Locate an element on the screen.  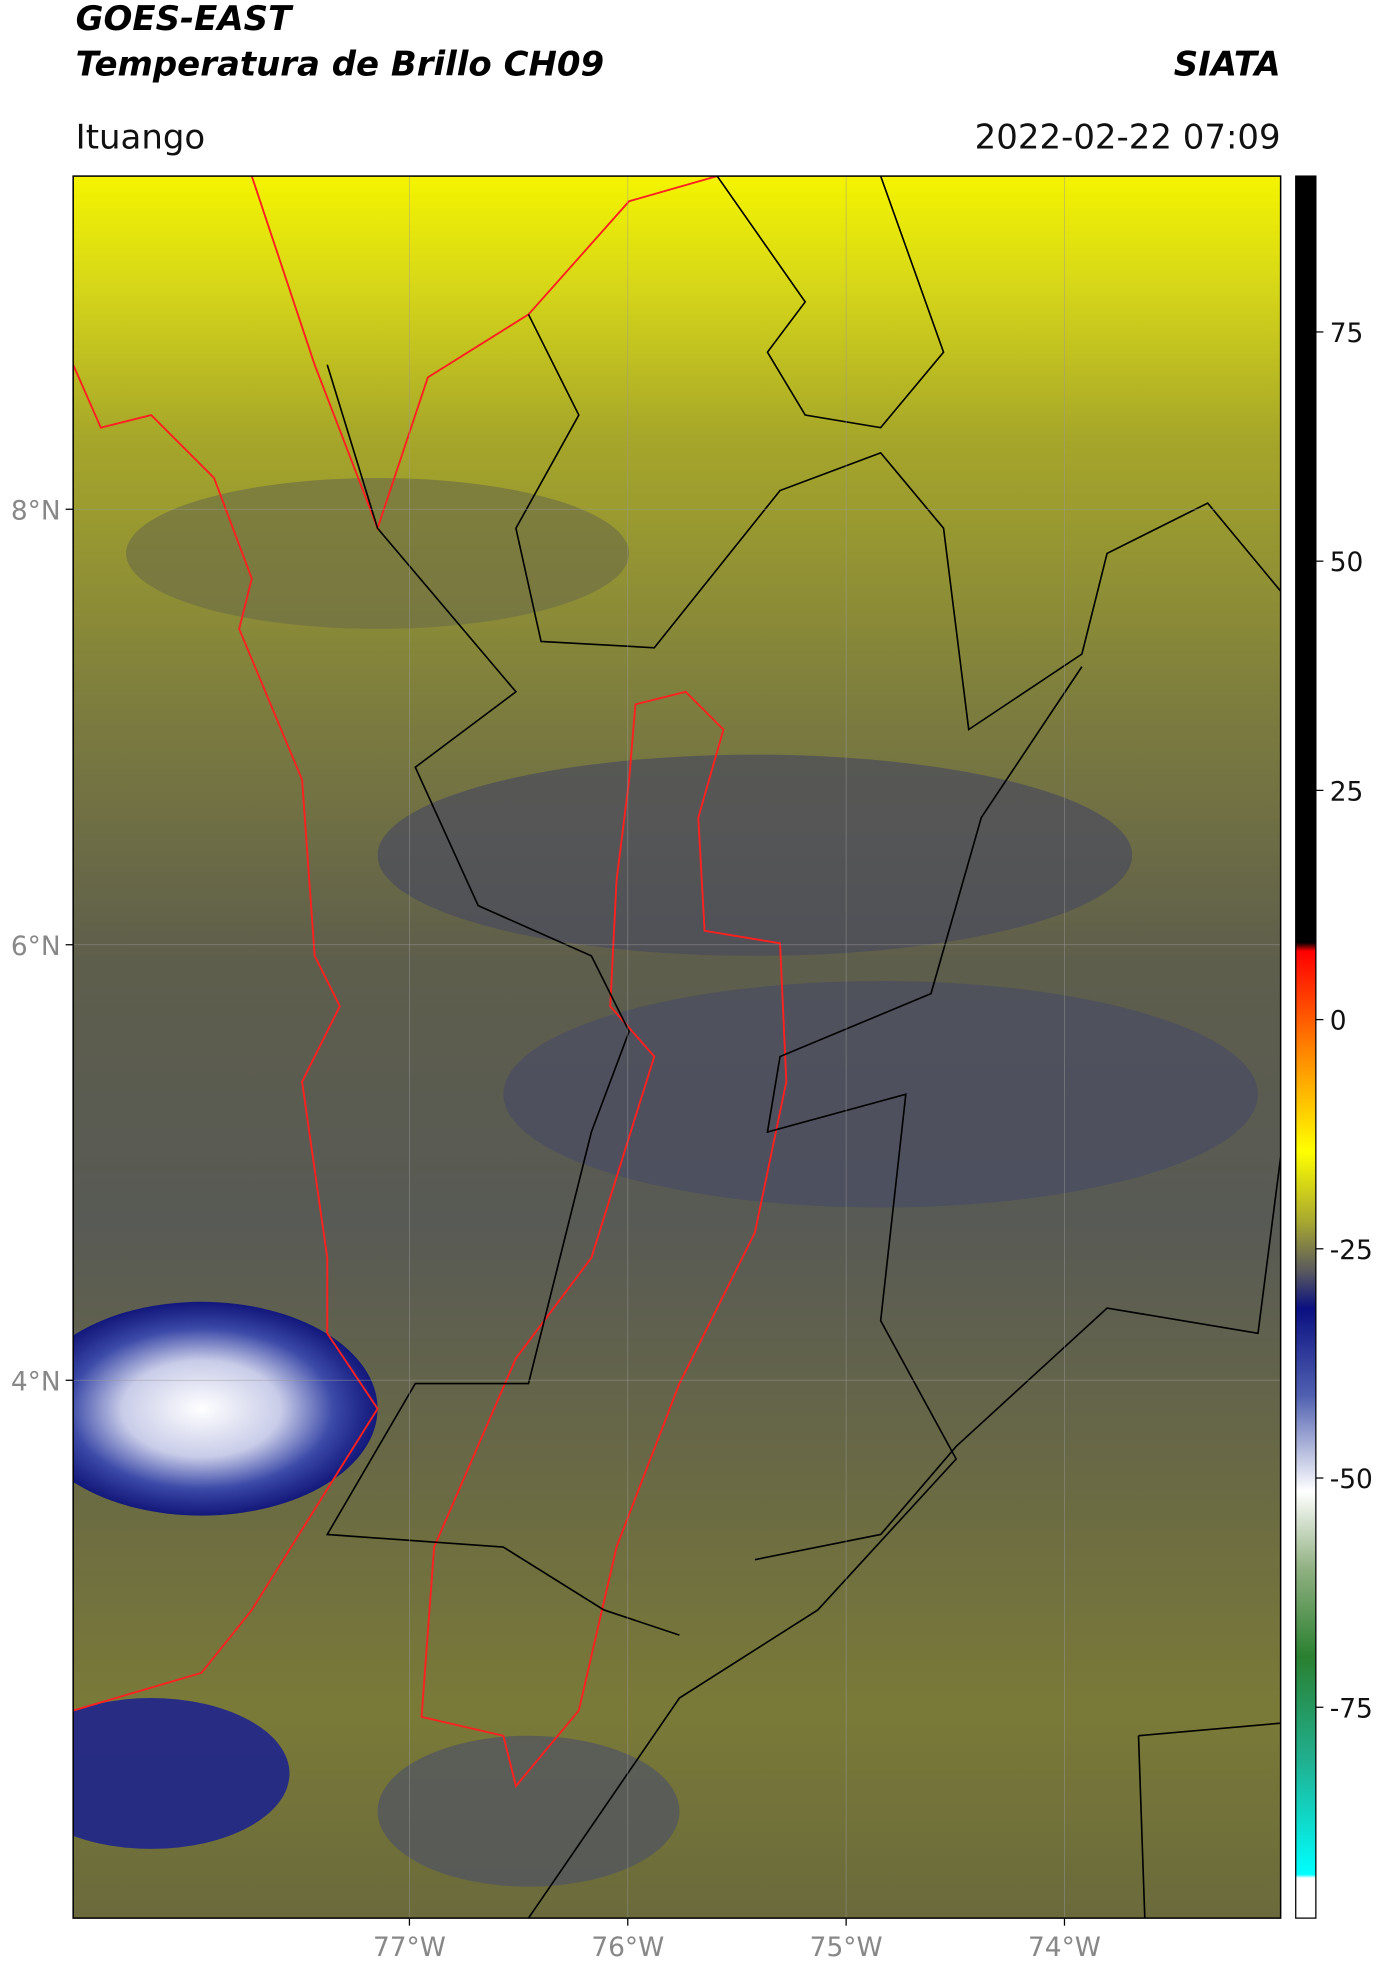
colorbar-tick-label: -75 is located at coordinates (1351, 1708).